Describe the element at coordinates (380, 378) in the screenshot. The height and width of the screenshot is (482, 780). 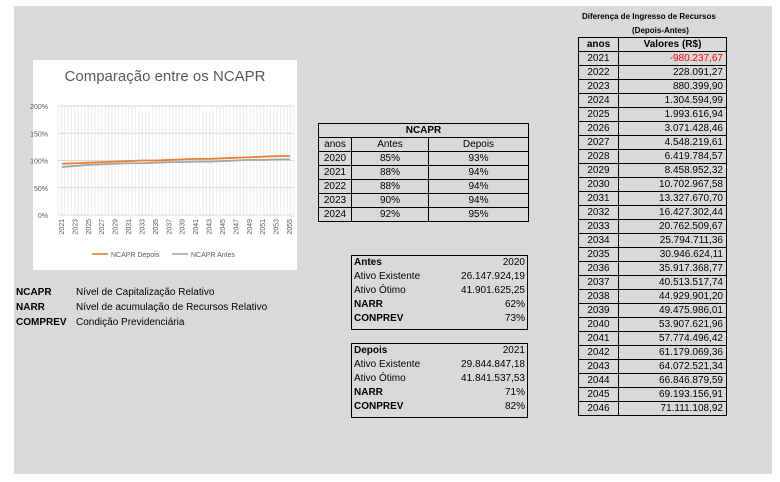
I see `depois-ativo-otimo-label: Ativo Ótimo` at that location.